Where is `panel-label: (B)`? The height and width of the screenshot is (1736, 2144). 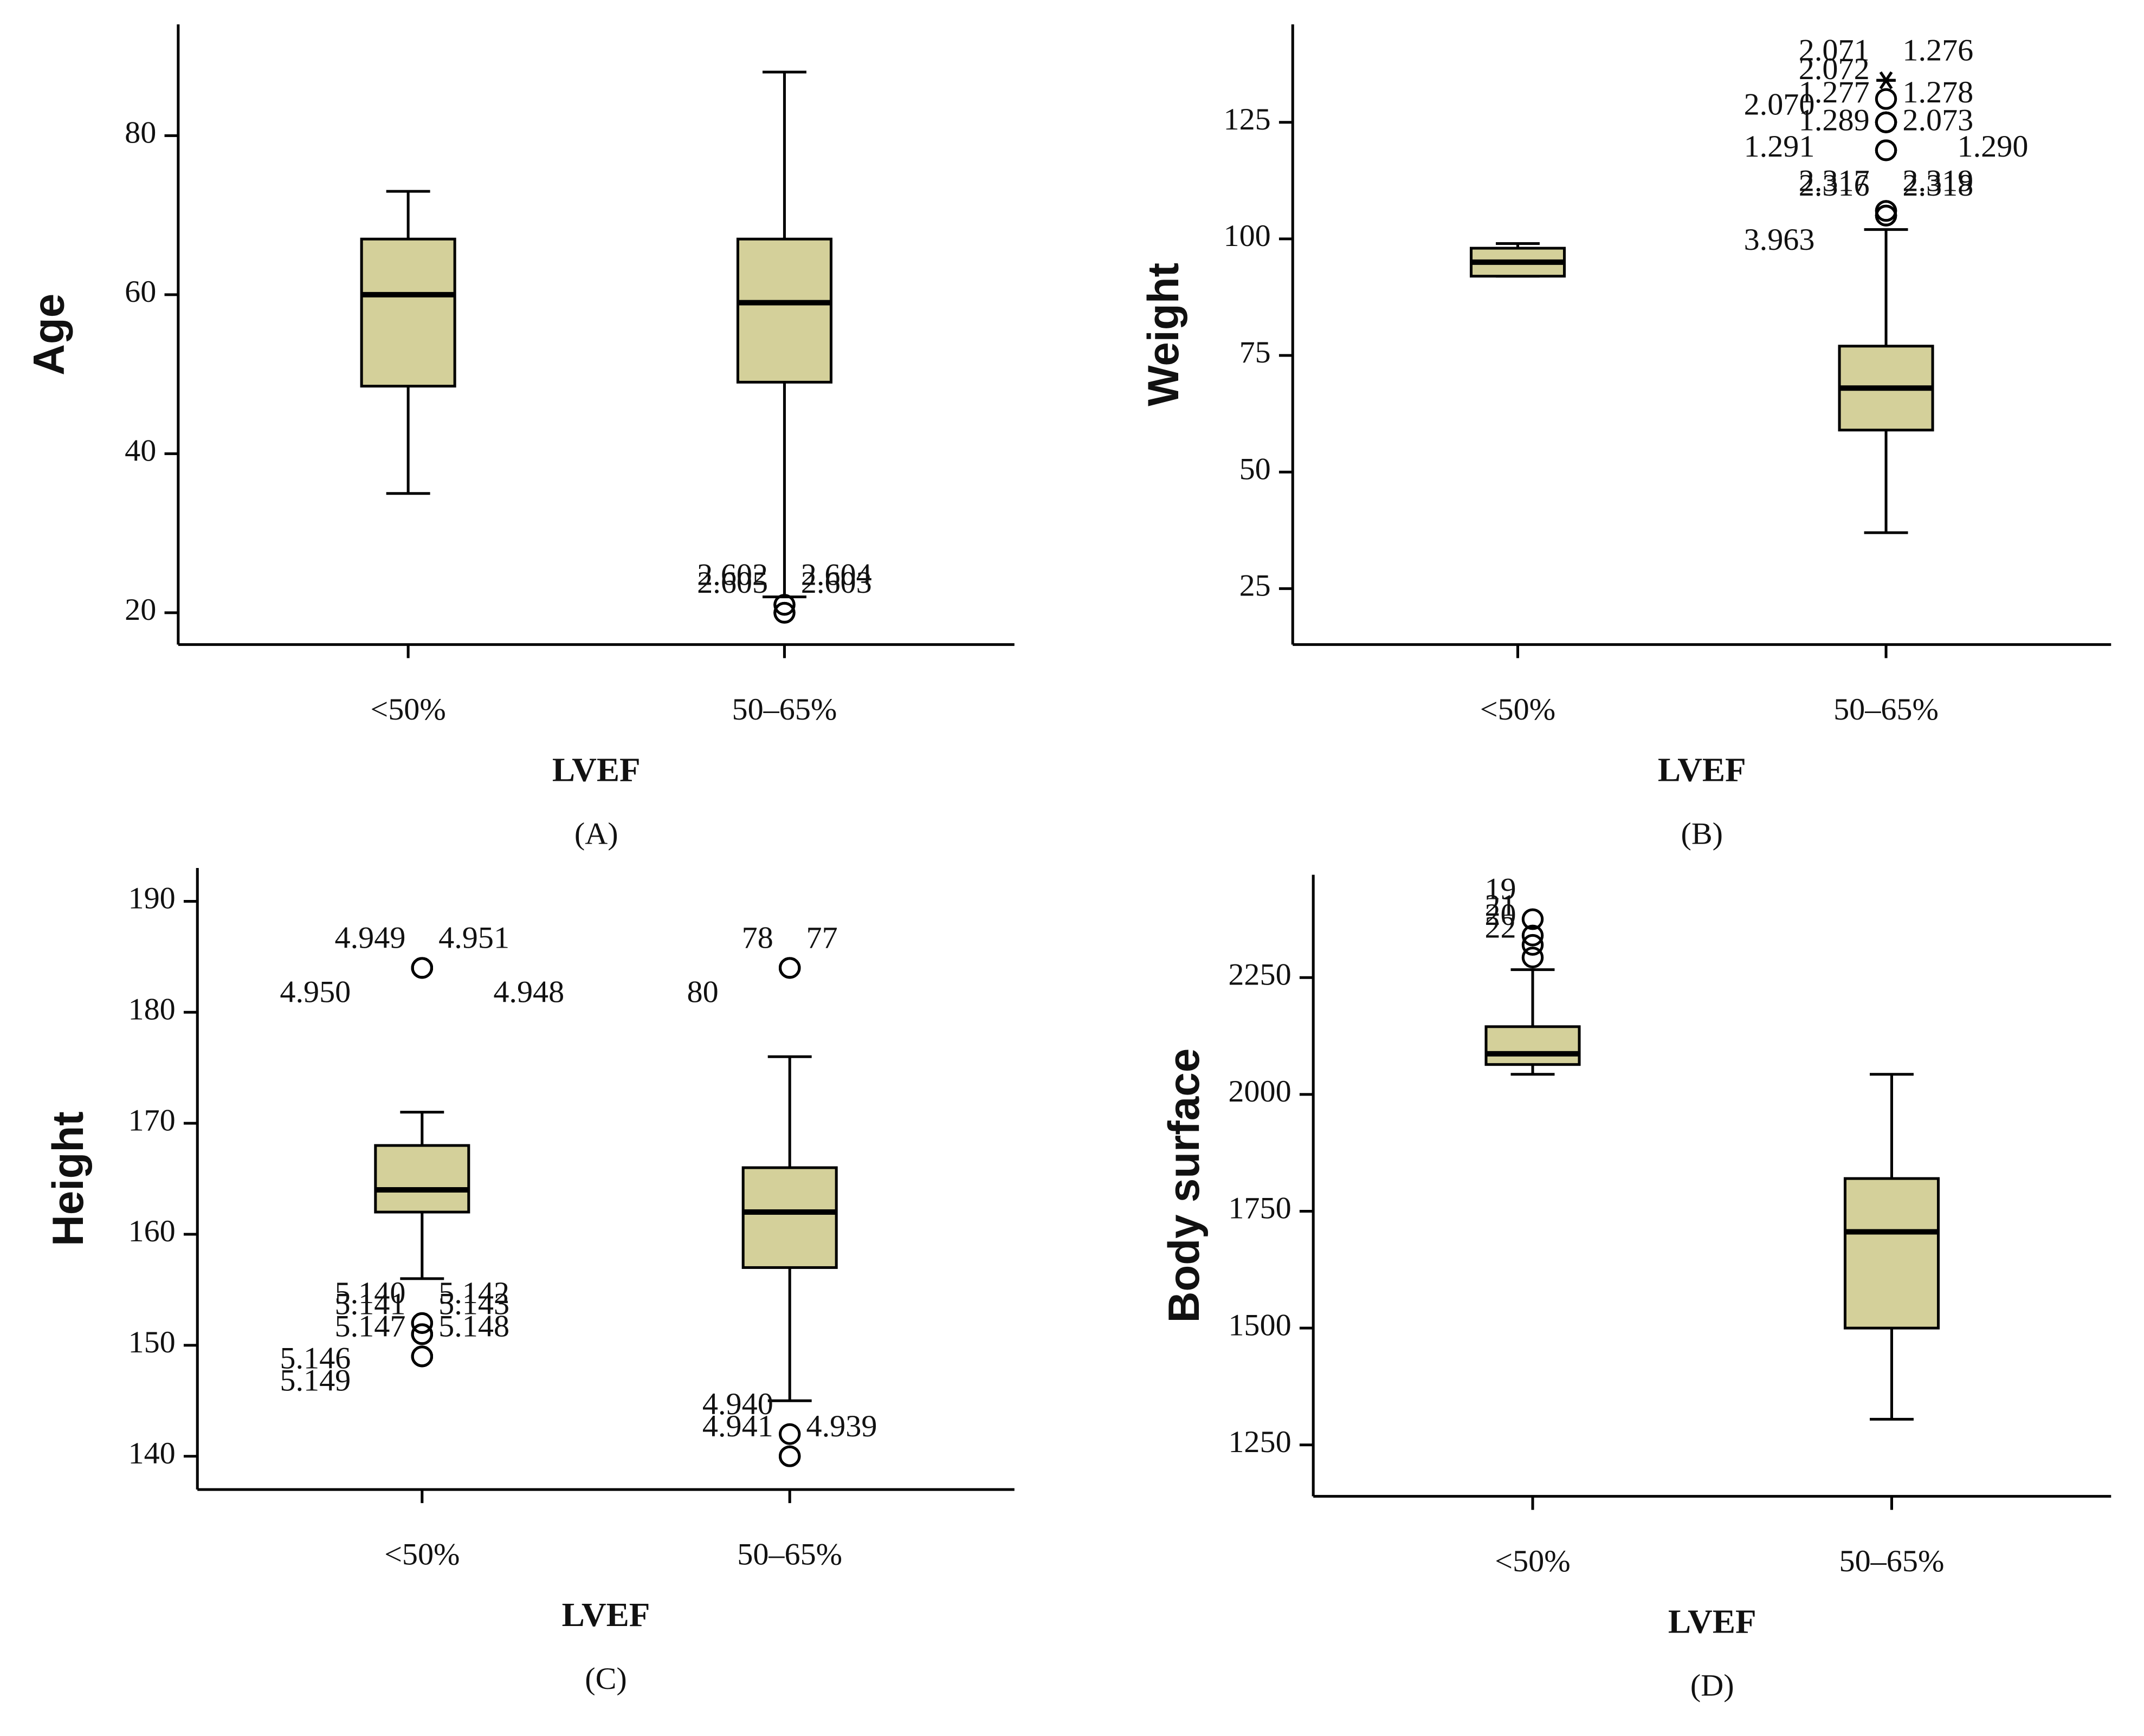
panel-label: (B) is located at coordinates (1702, 833).